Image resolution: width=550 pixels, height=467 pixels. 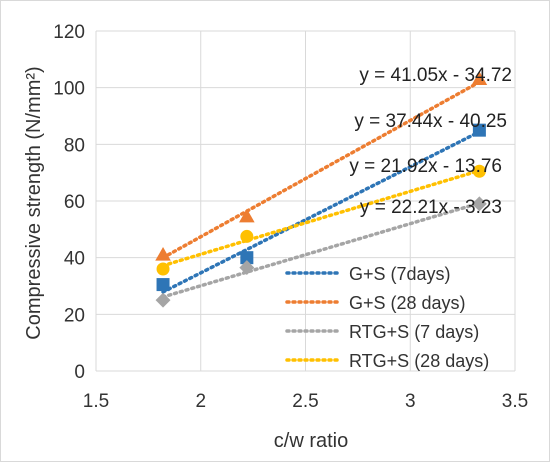 I want to click on x-tick-label: 3.5, so click(x=515, y=401).